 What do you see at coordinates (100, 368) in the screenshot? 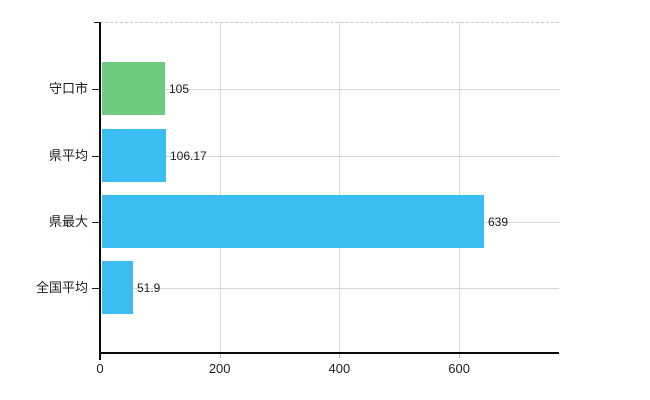
I see `x-axis-tick-label: 0` at bounding box center [100, 368].